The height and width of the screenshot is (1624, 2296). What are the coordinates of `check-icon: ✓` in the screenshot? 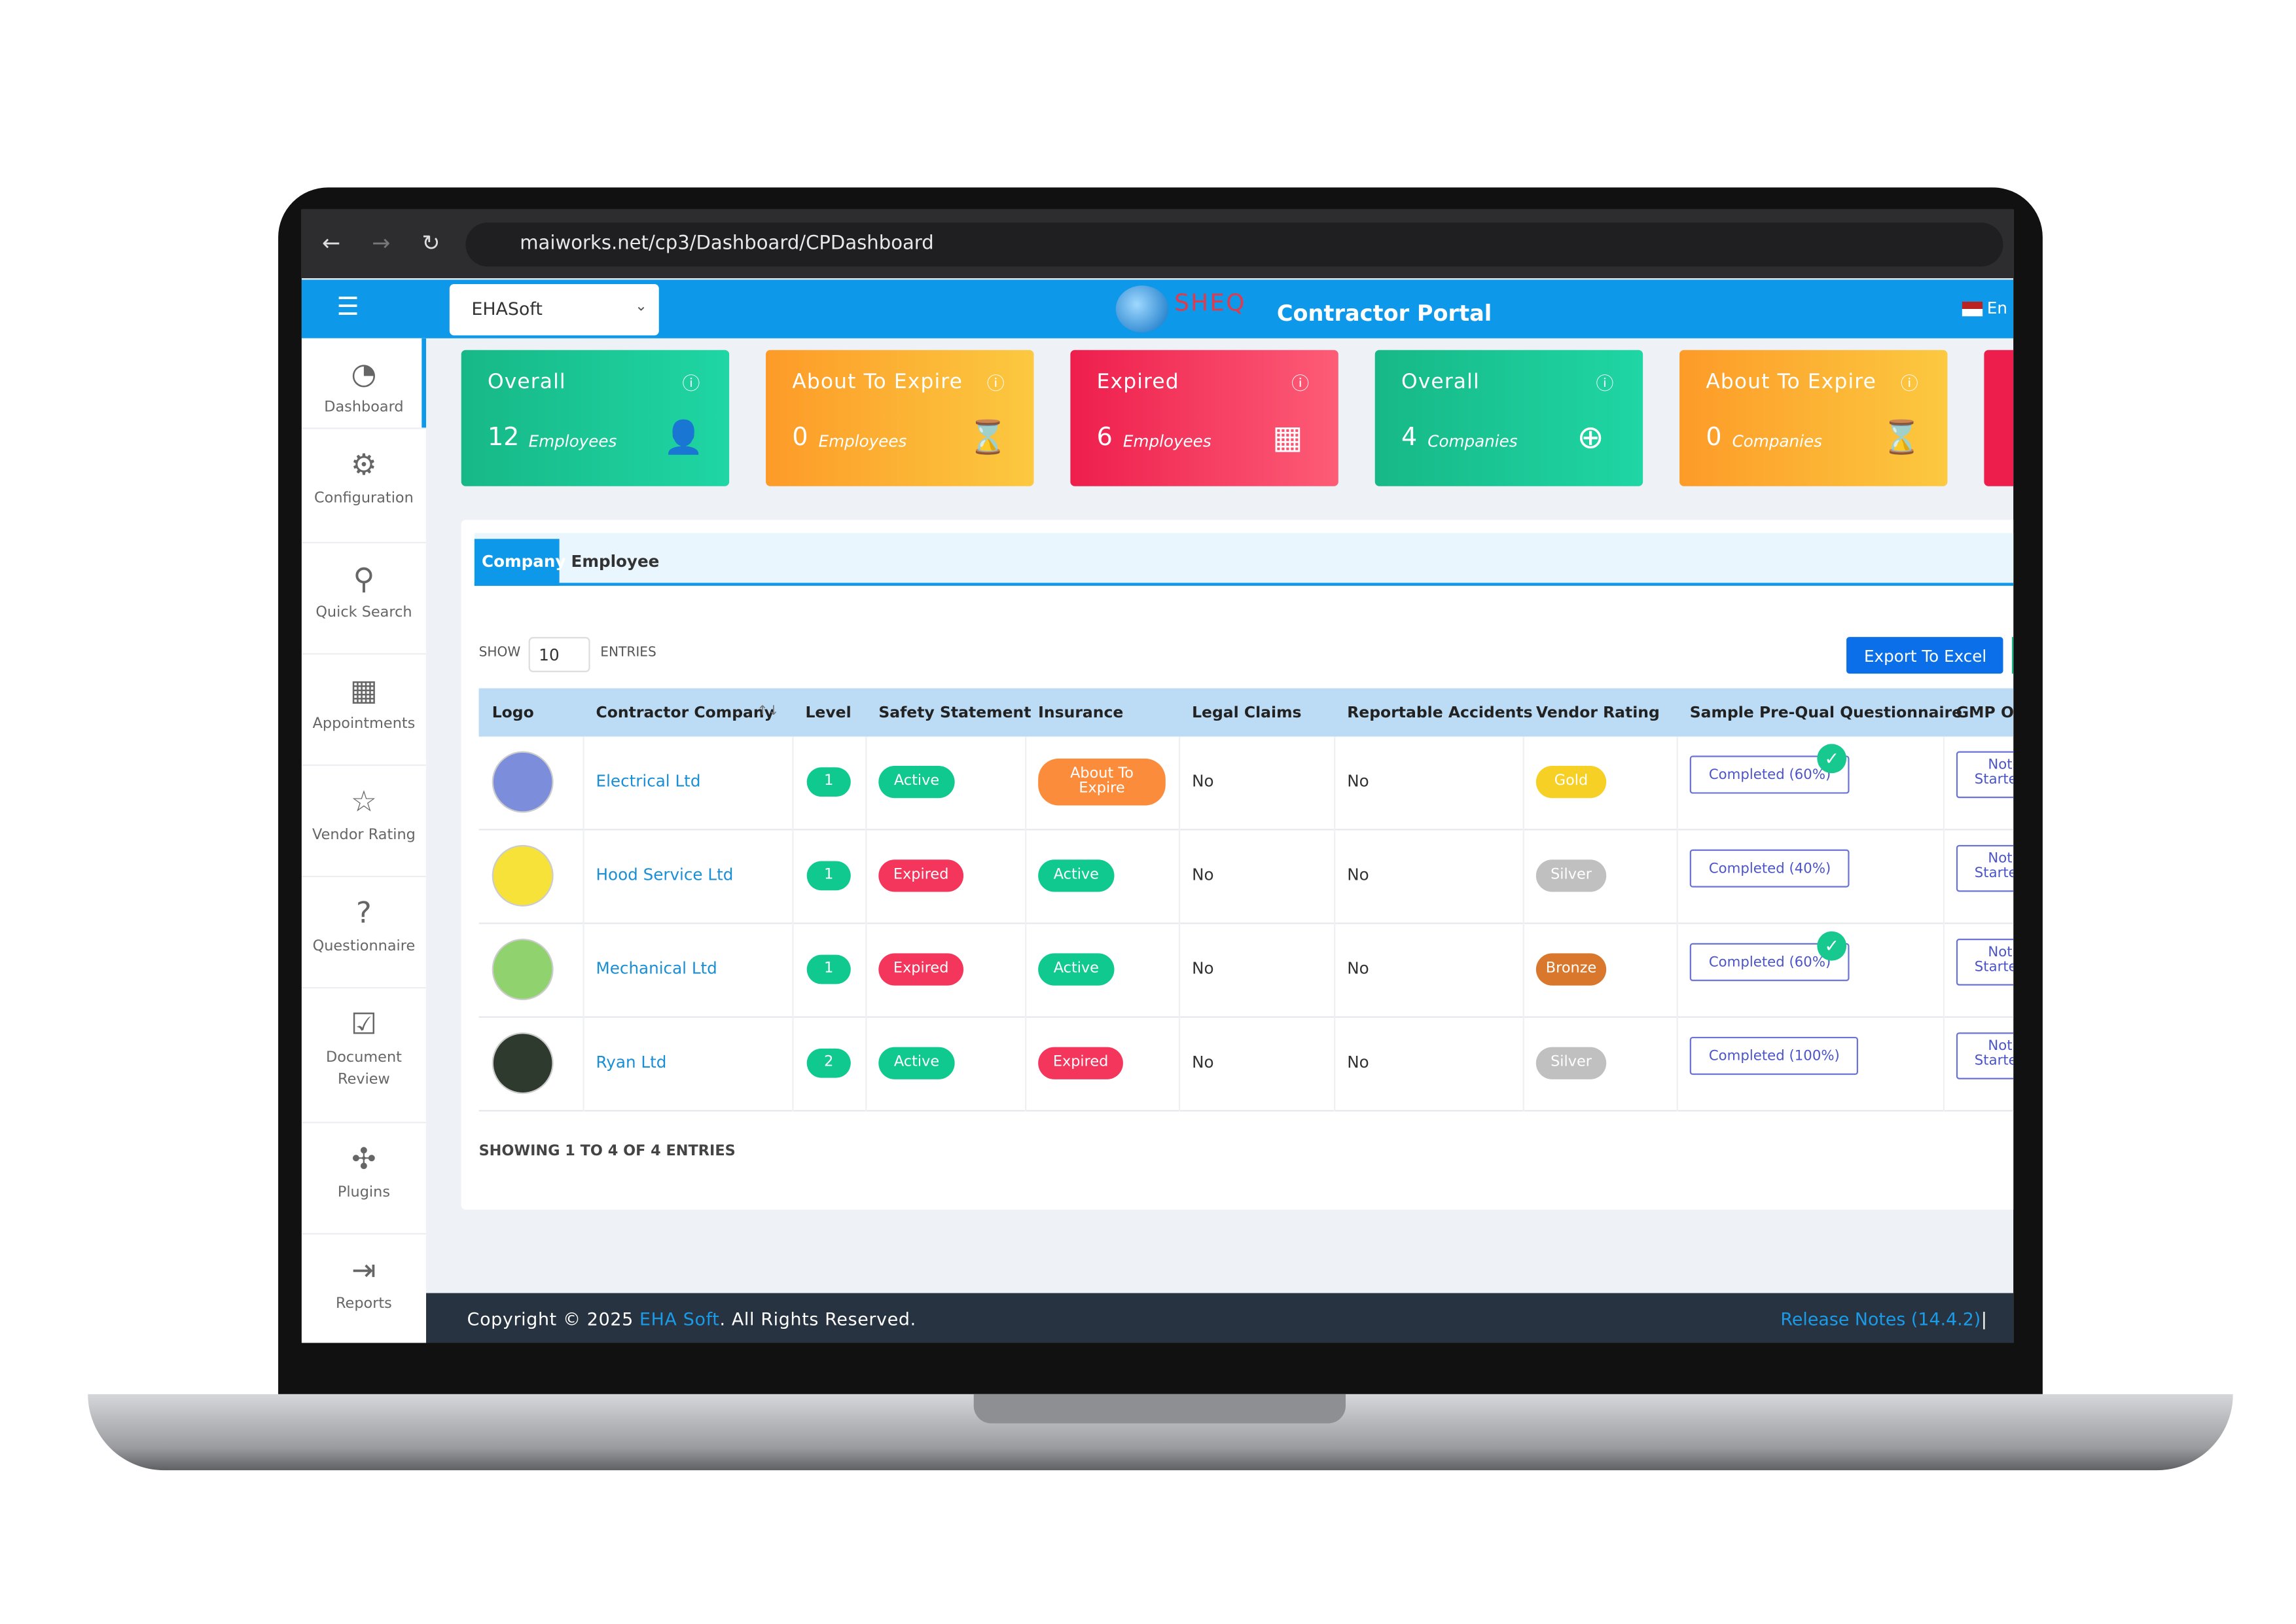 It's located at (1832, 759).